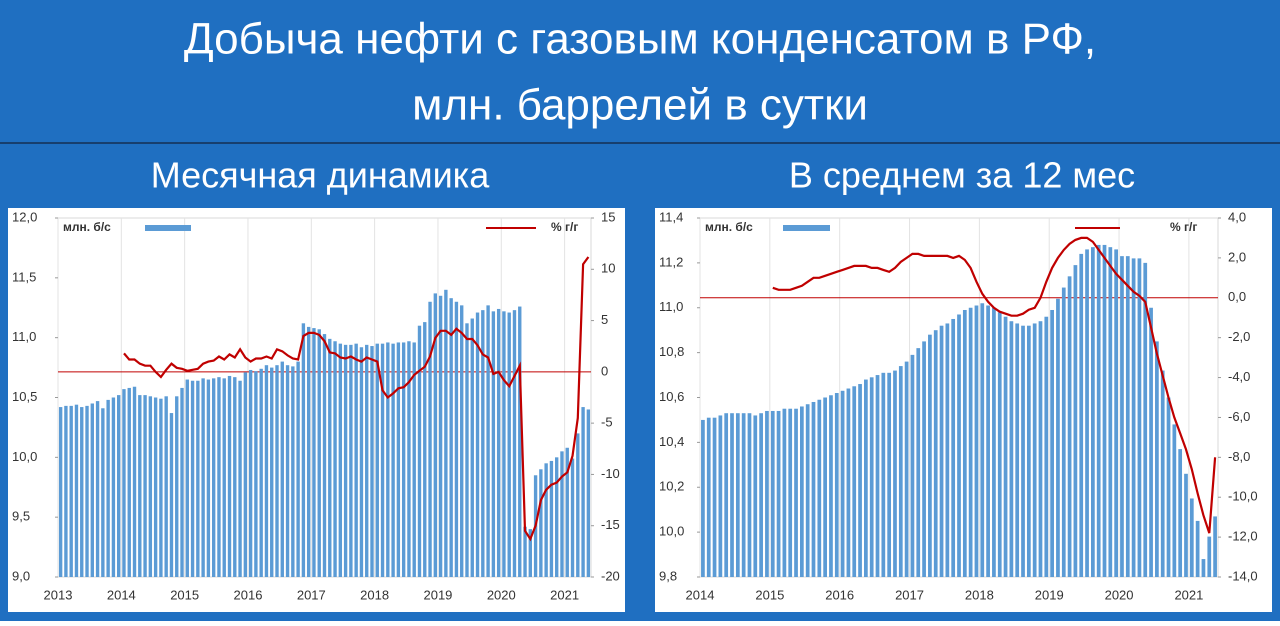  I want to click on x-tick-label: 2013, so click(58, 594).